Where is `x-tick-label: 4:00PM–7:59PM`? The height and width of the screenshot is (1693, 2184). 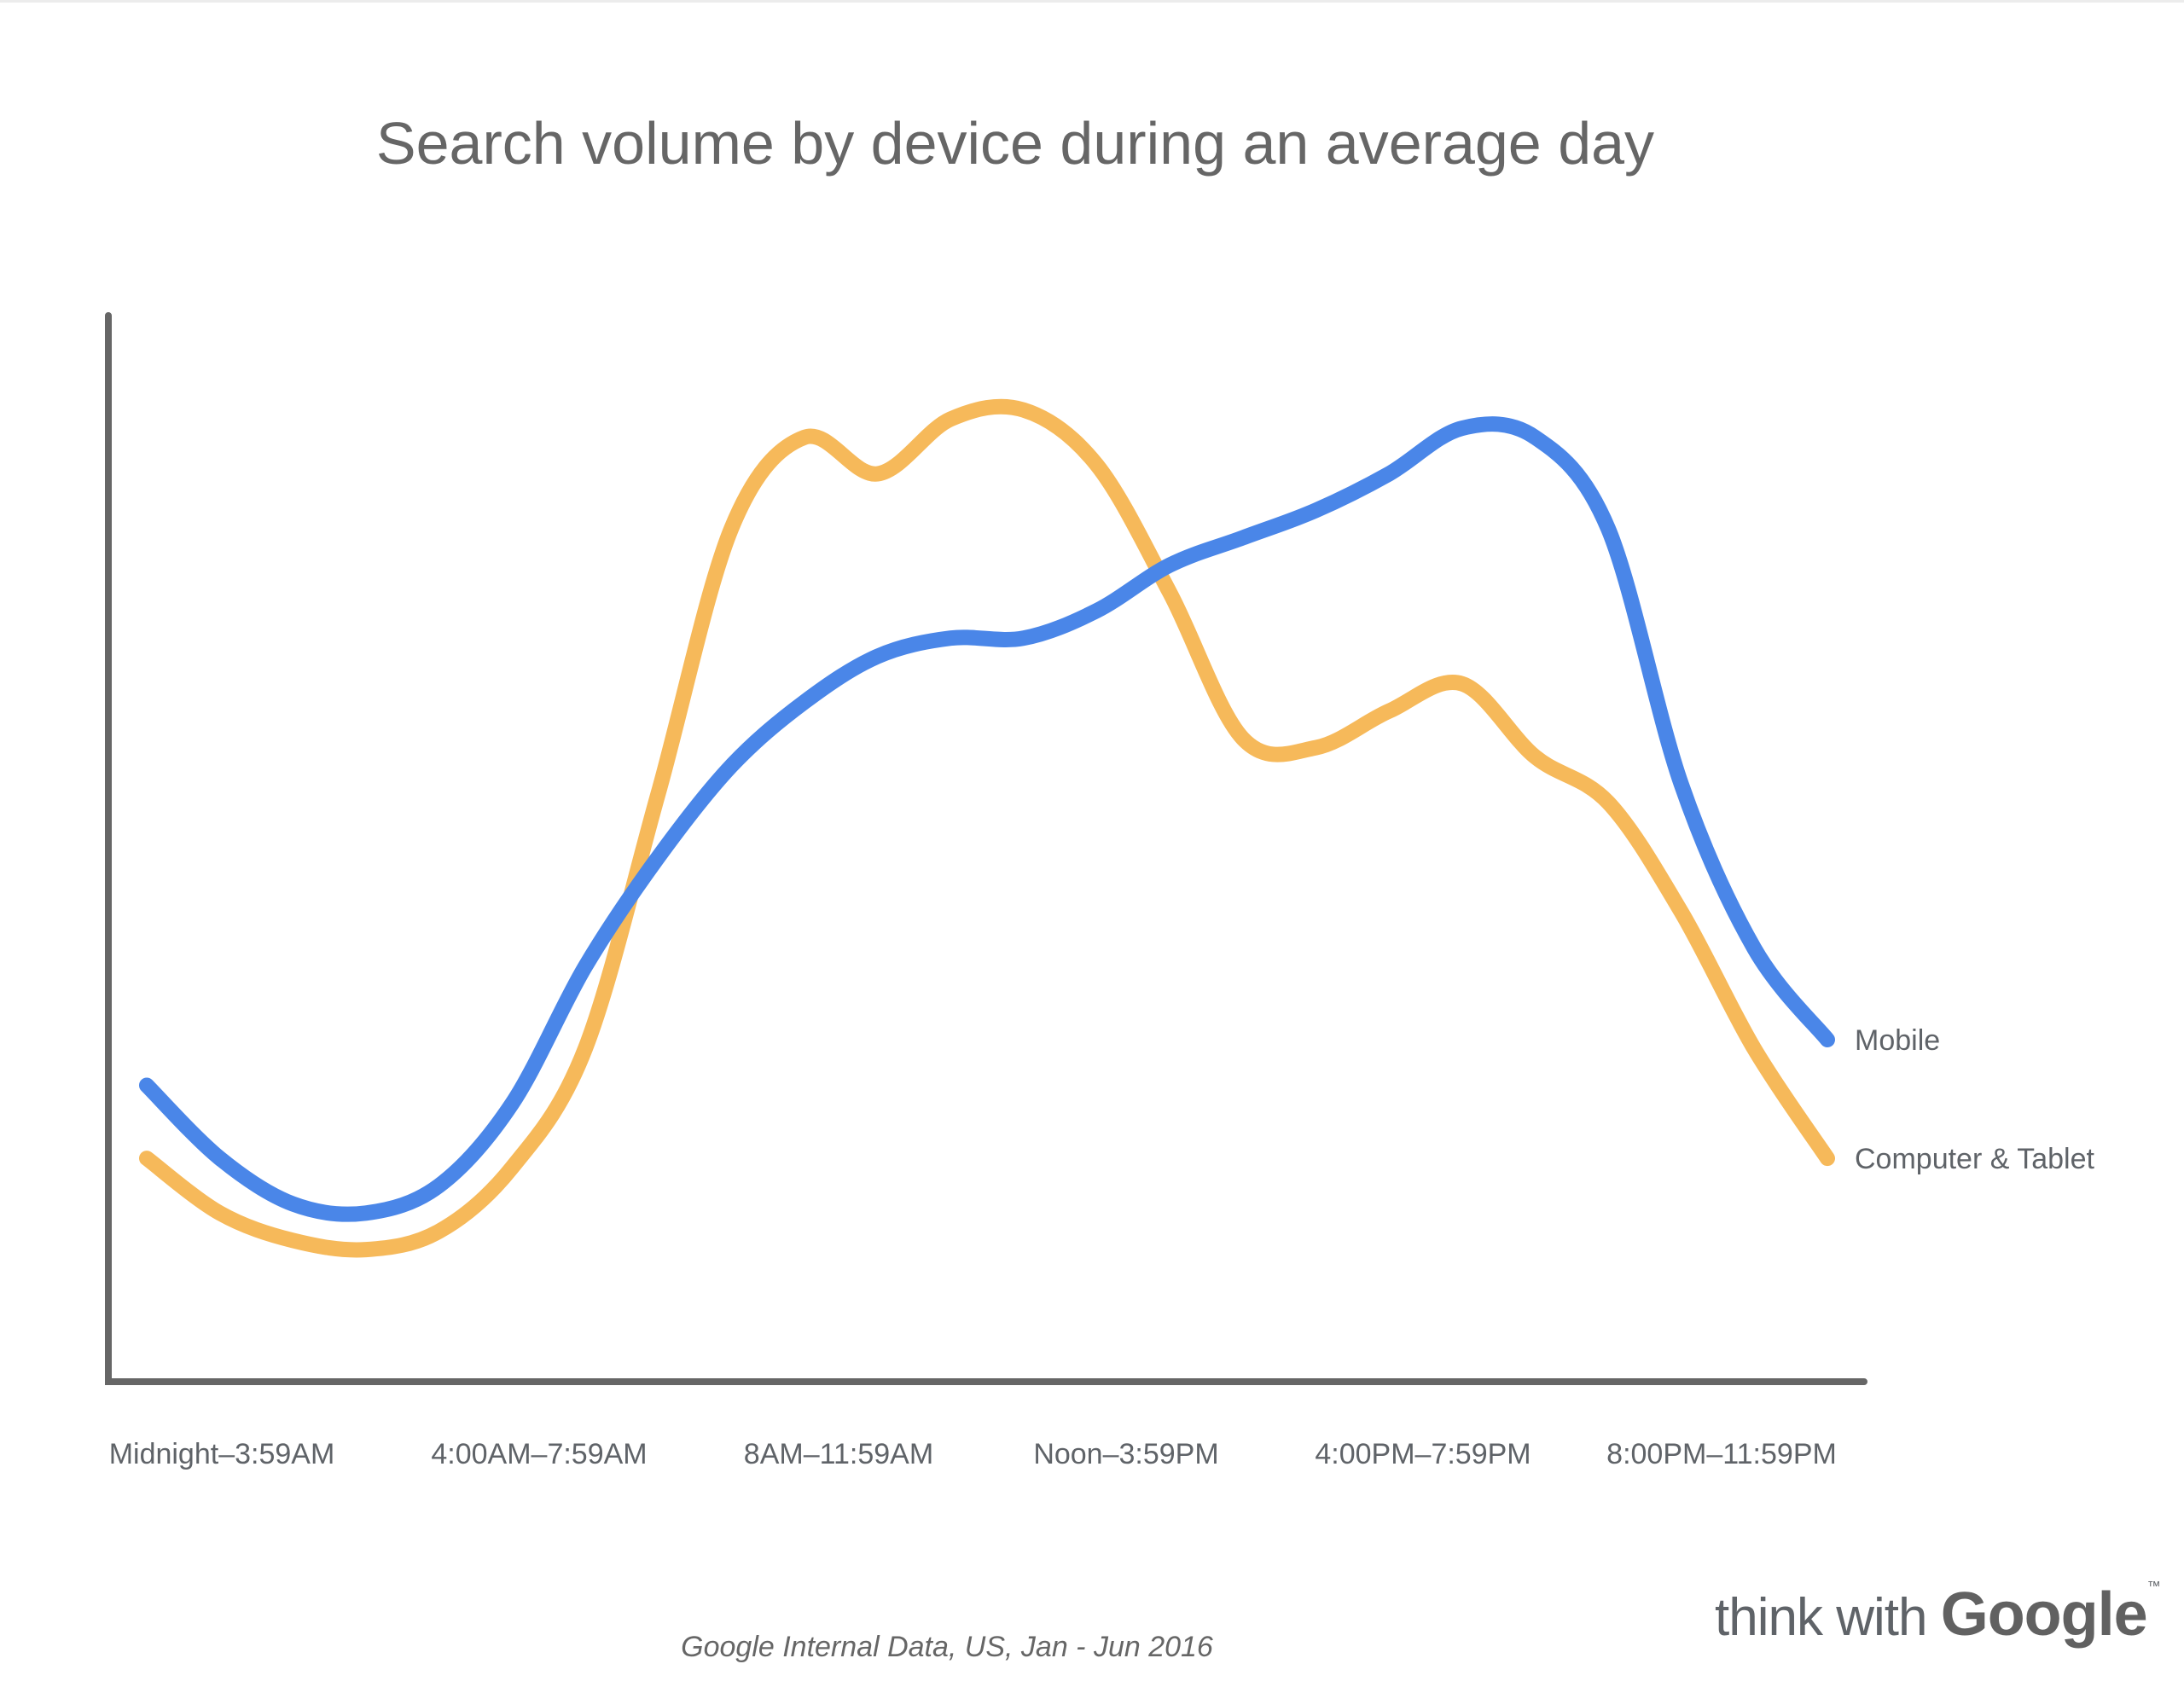 x-tick-label: 4:00PM–7:59PM is located at coordinates (1423, 1454).